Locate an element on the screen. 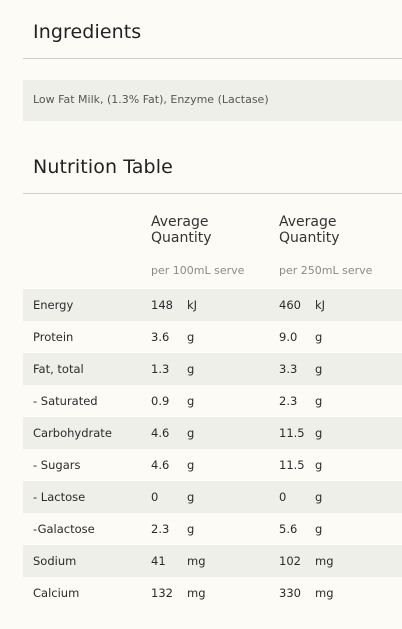  row-label: -Galactose is located at coordinates (64, 529).